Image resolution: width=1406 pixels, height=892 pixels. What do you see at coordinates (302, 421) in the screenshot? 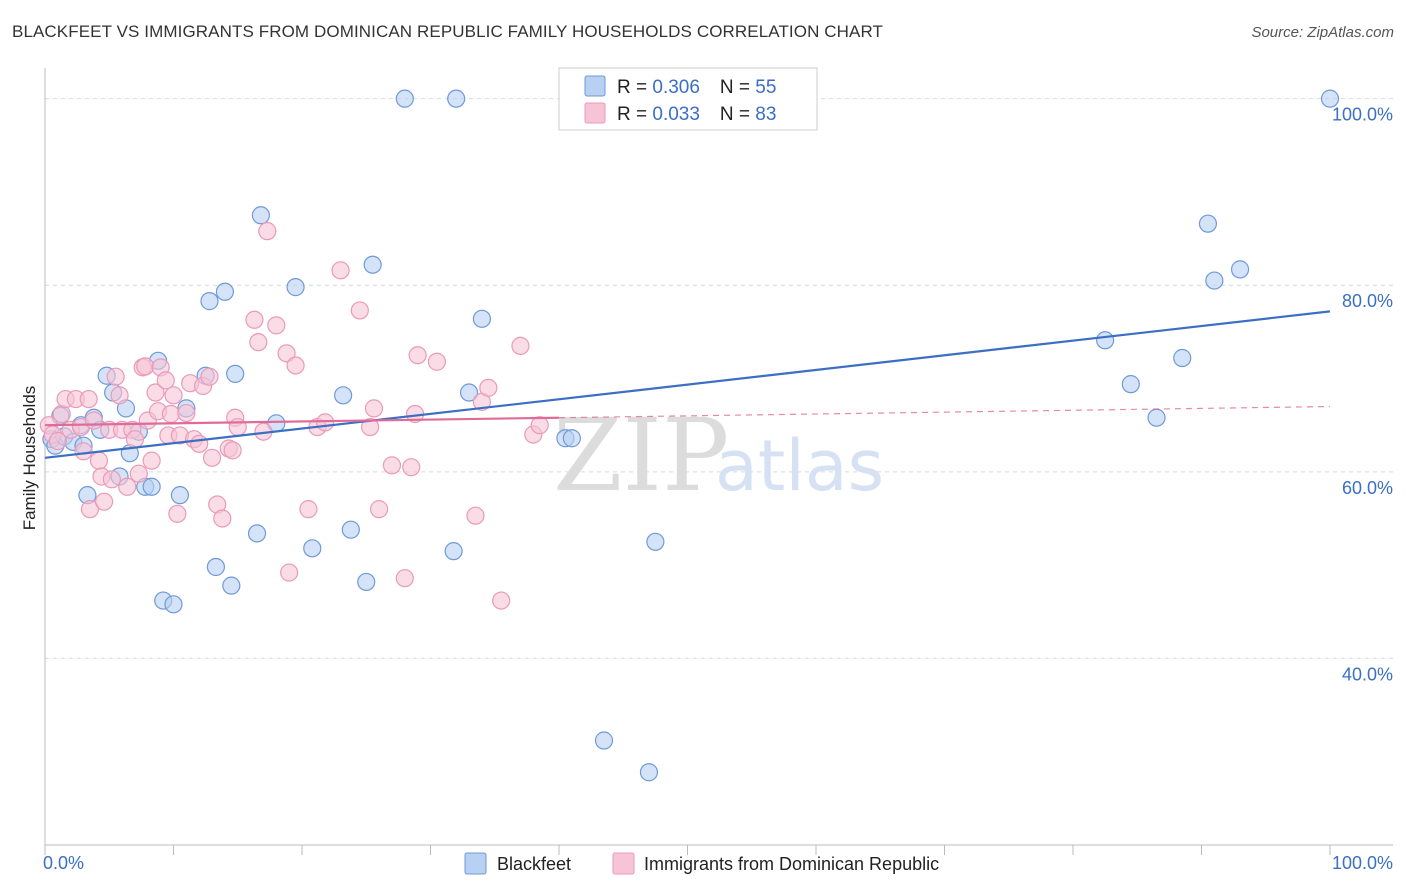
I see `trend-line-dominican` at bounding box center [302, 421].